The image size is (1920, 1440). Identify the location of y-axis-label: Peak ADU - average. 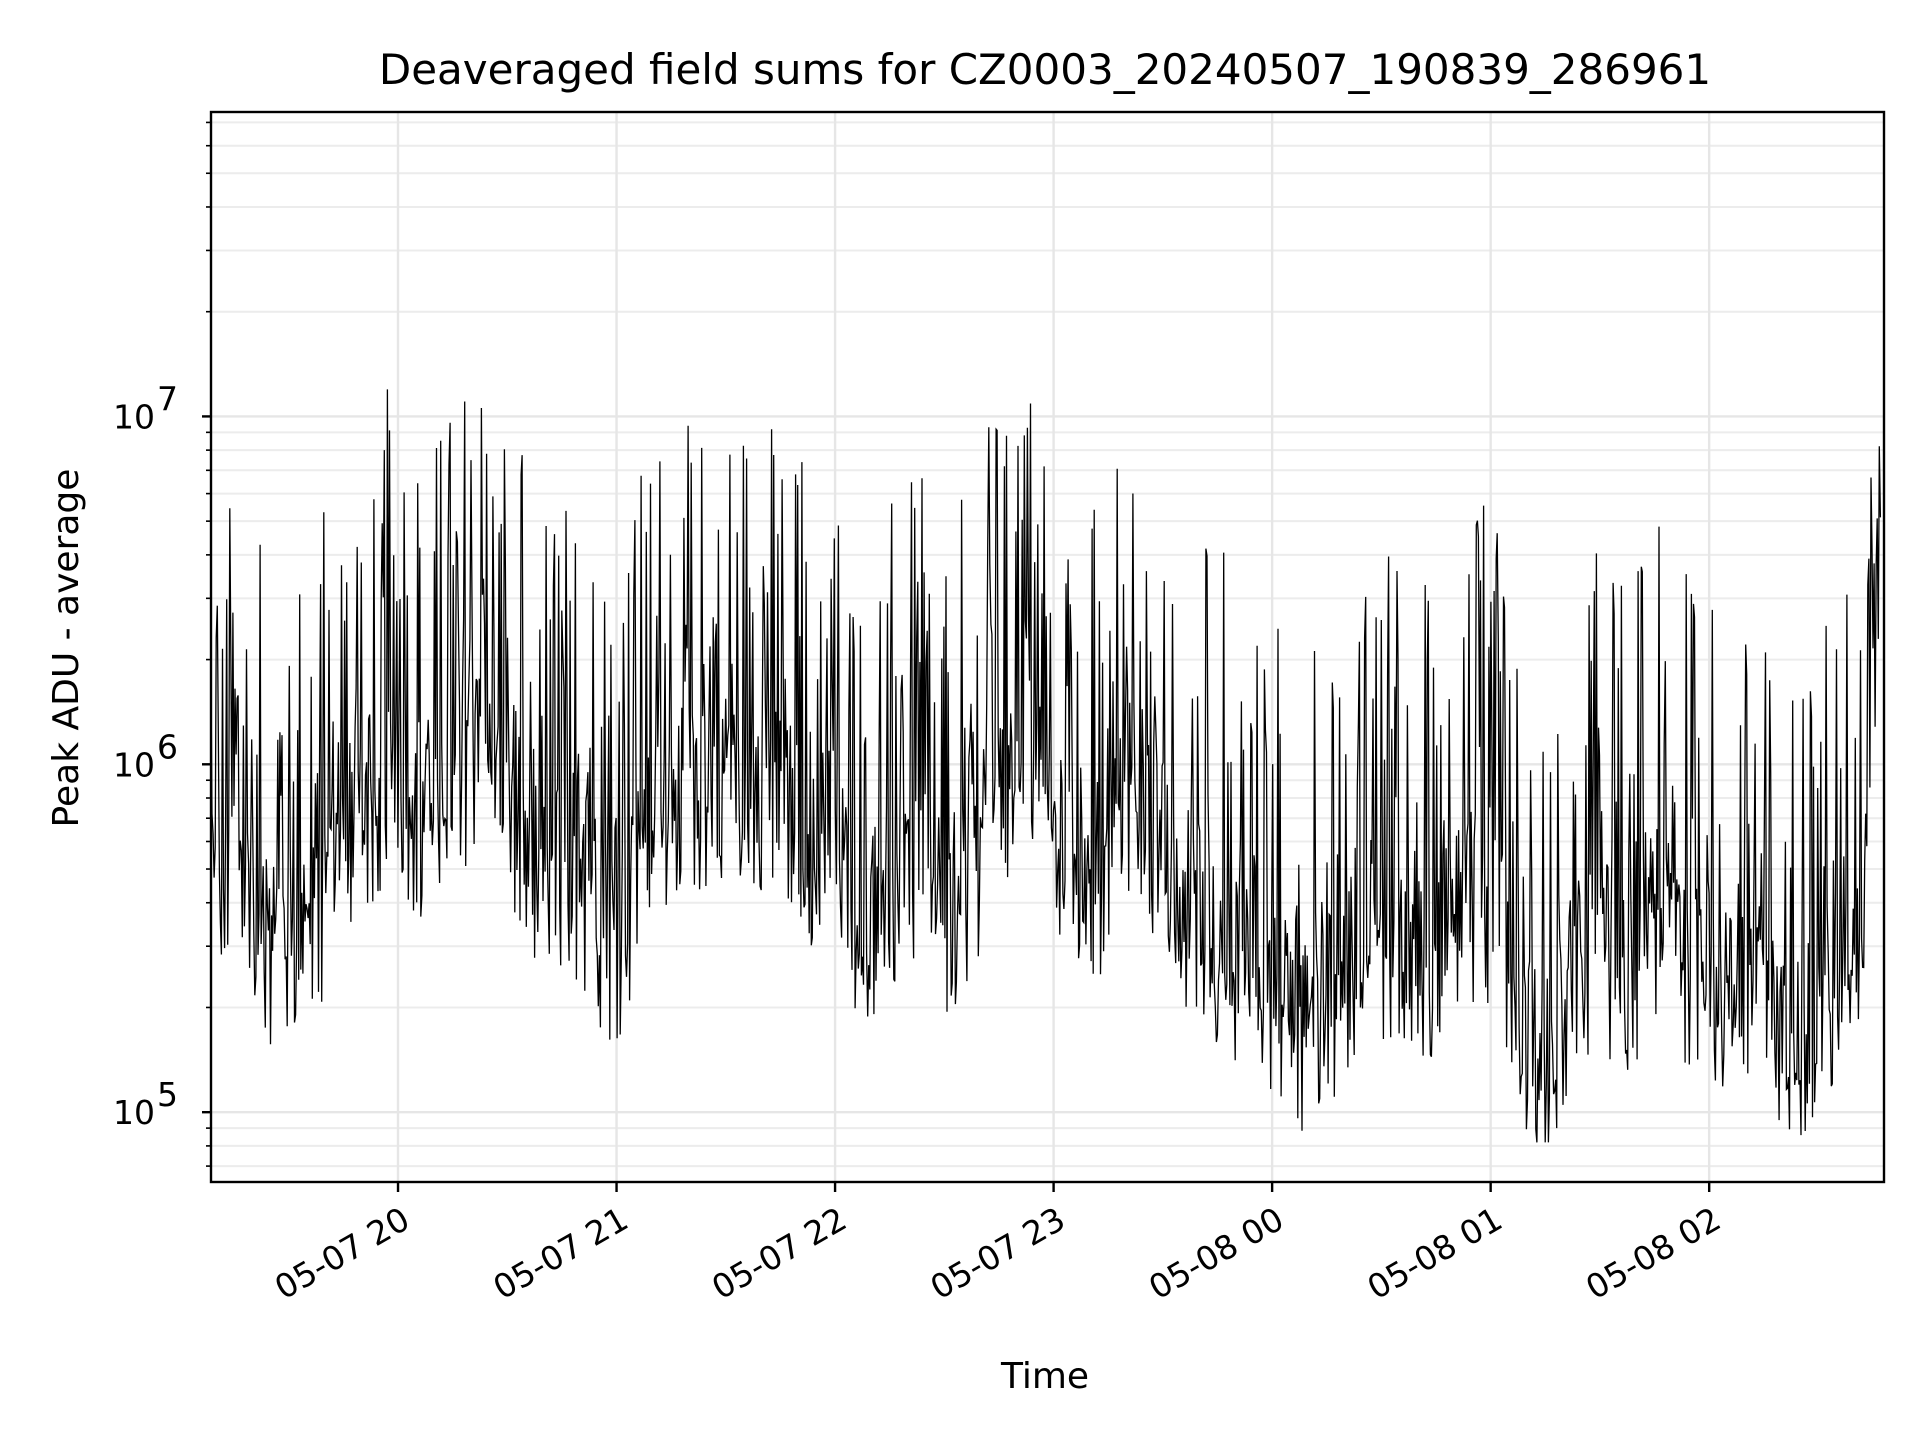
(66, 648).